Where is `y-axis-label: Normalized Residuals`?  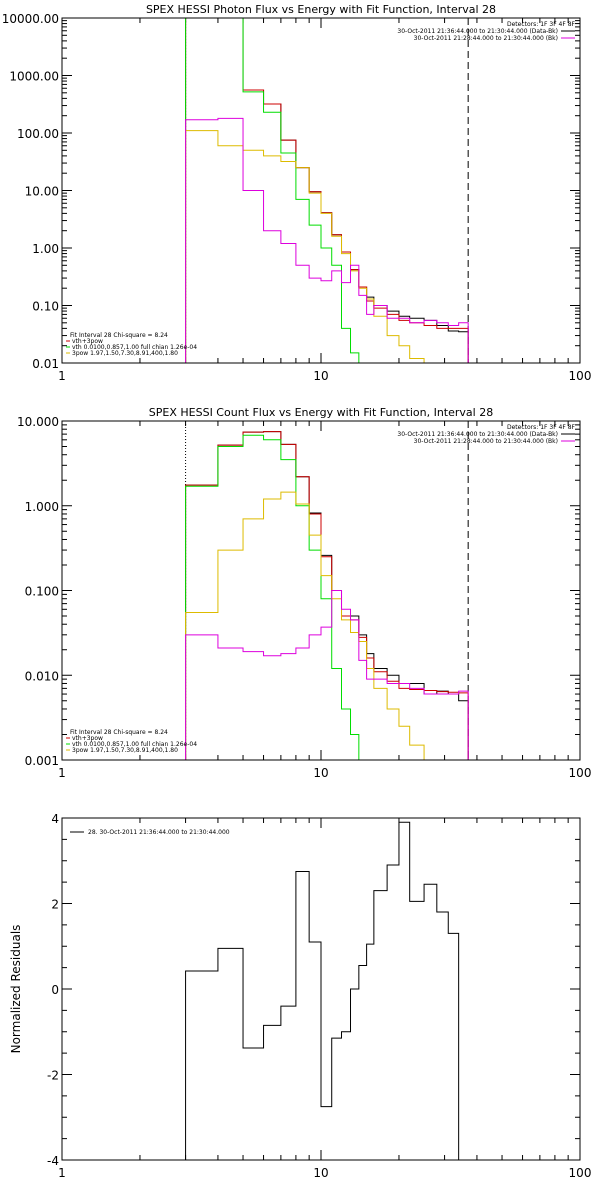 y-axis-label: Normalized Residuals is located at coordinates (16, 989).